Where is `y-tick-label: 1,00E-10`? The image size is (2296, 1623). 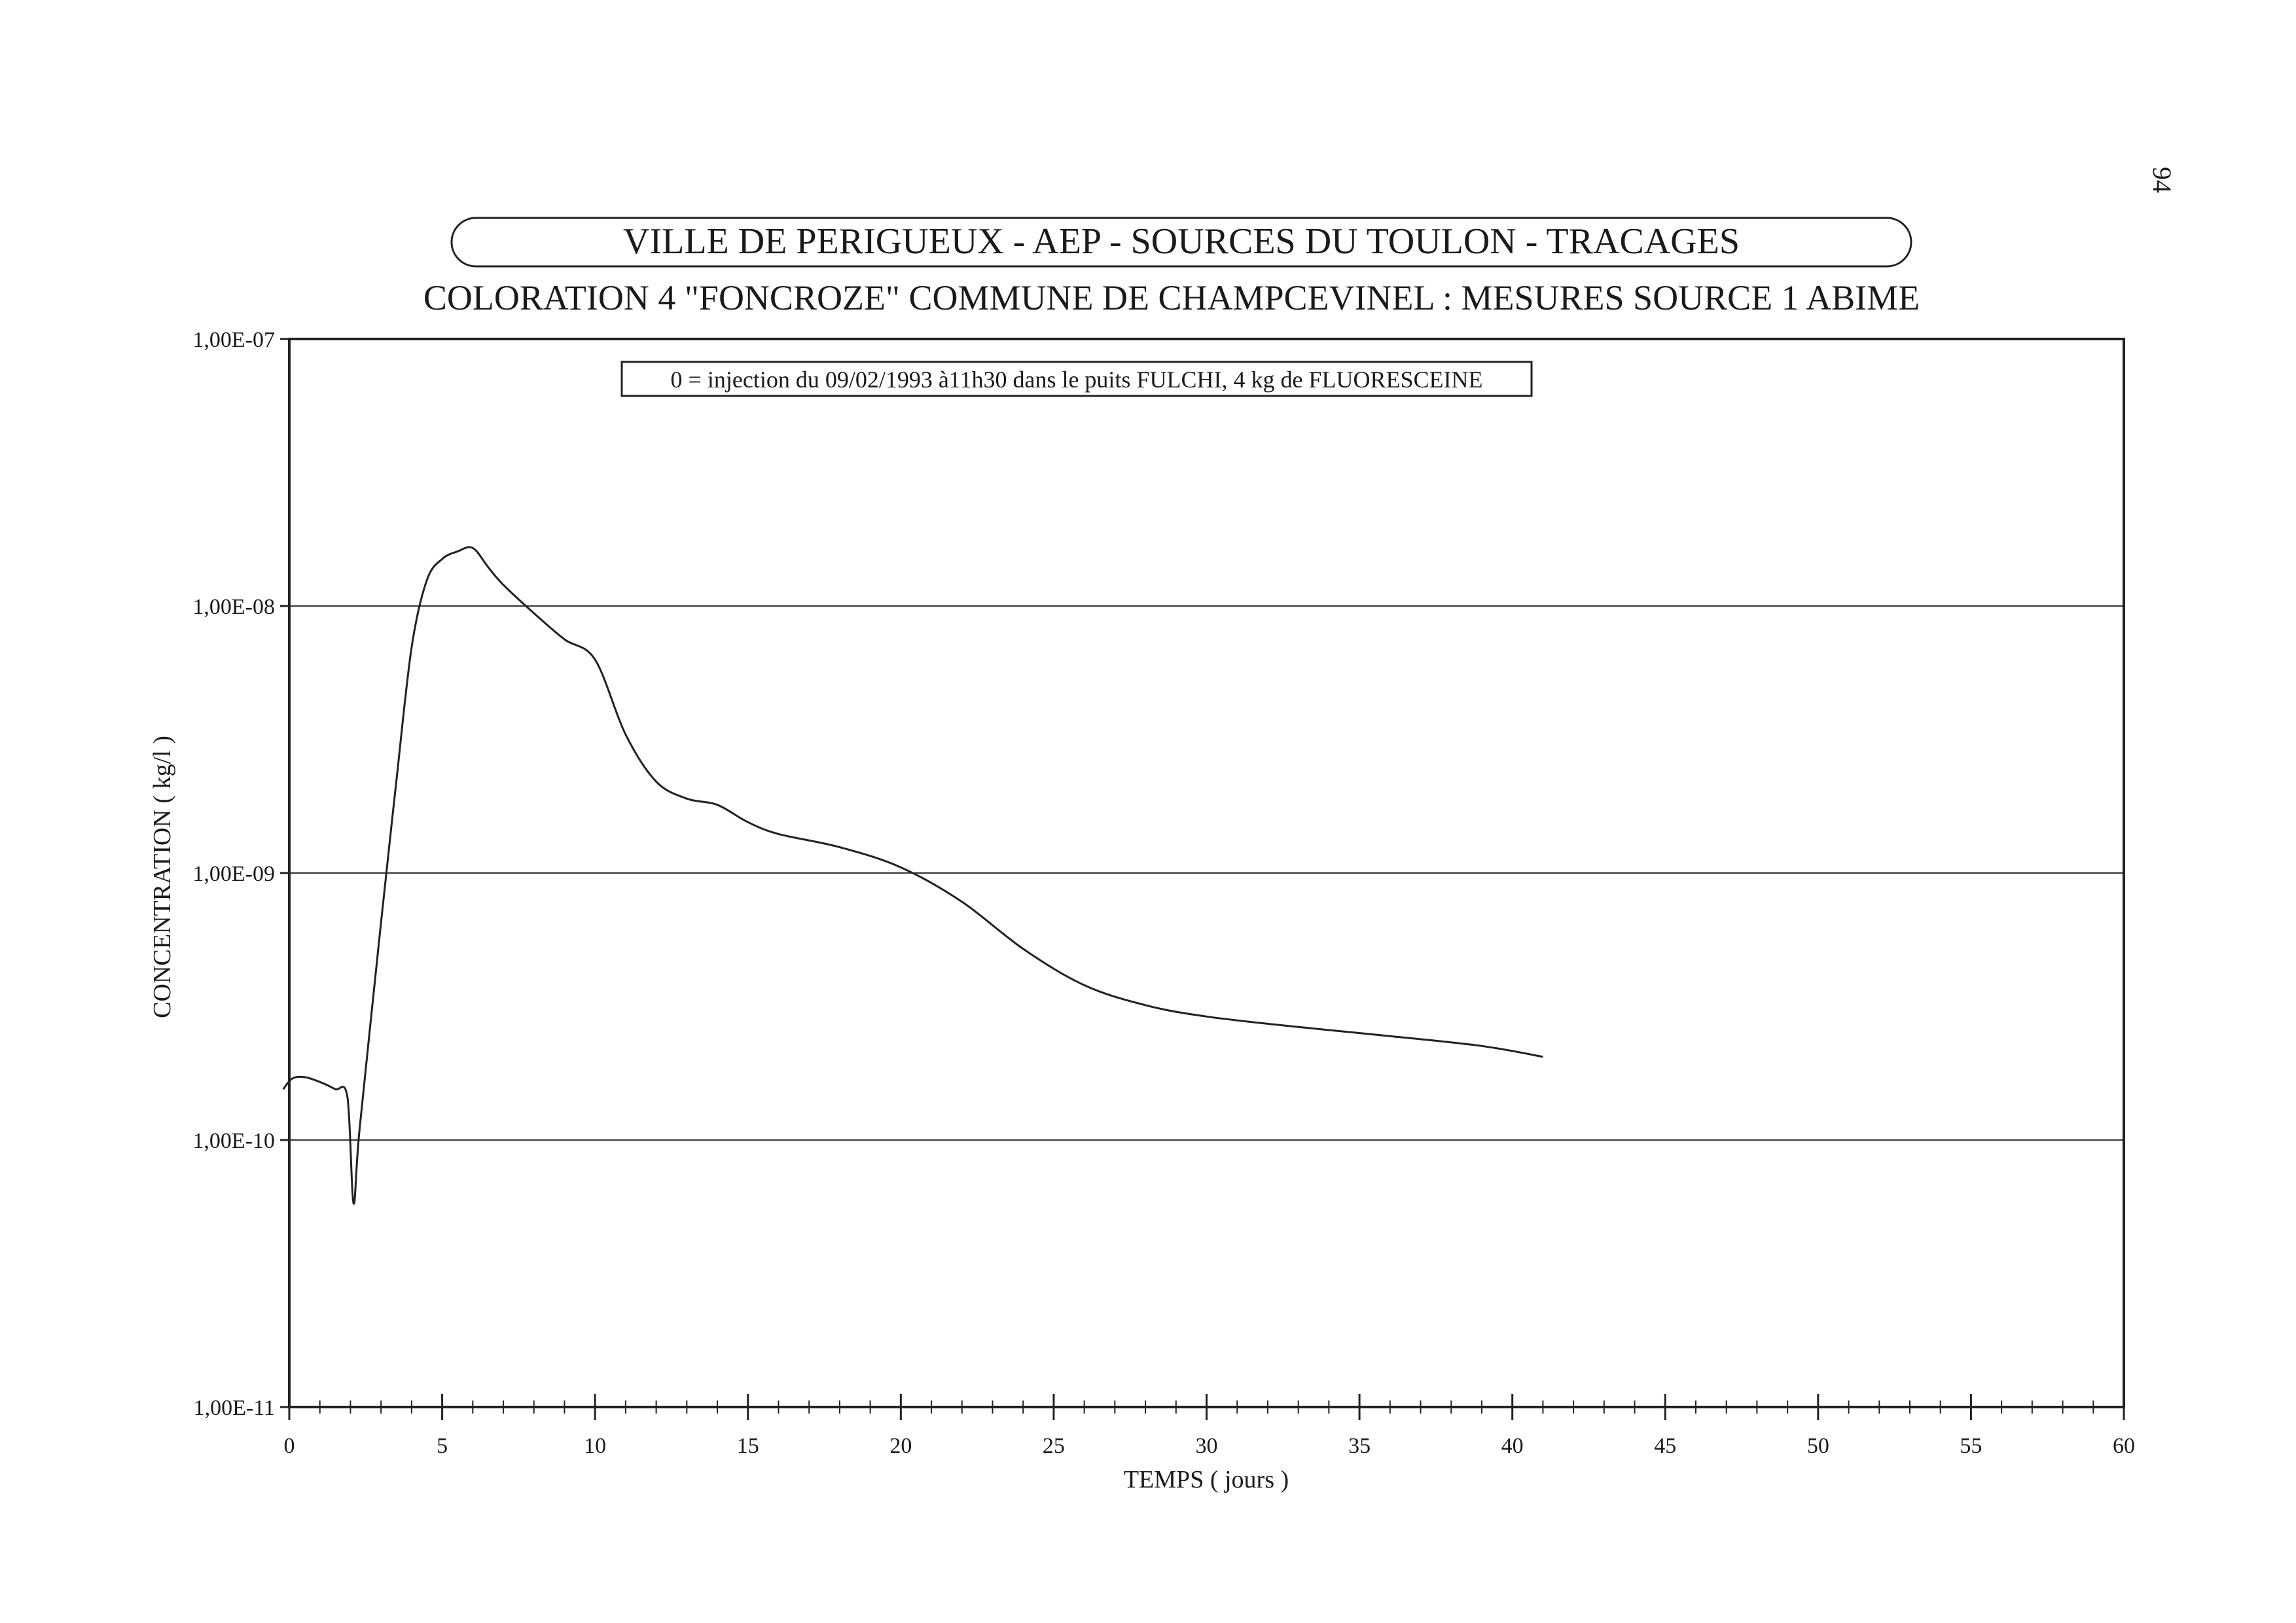 y-tick-label: 1,00E-10 is located at coordinates (233, 1141).